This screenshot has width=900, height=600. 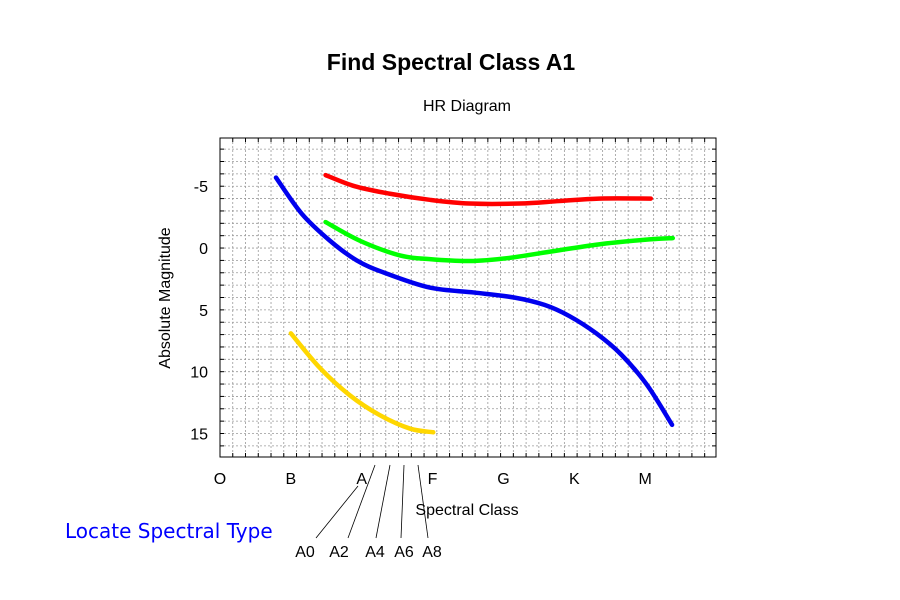 I want to click on subtype-label-a2: A2, so click(x=339, y=552).